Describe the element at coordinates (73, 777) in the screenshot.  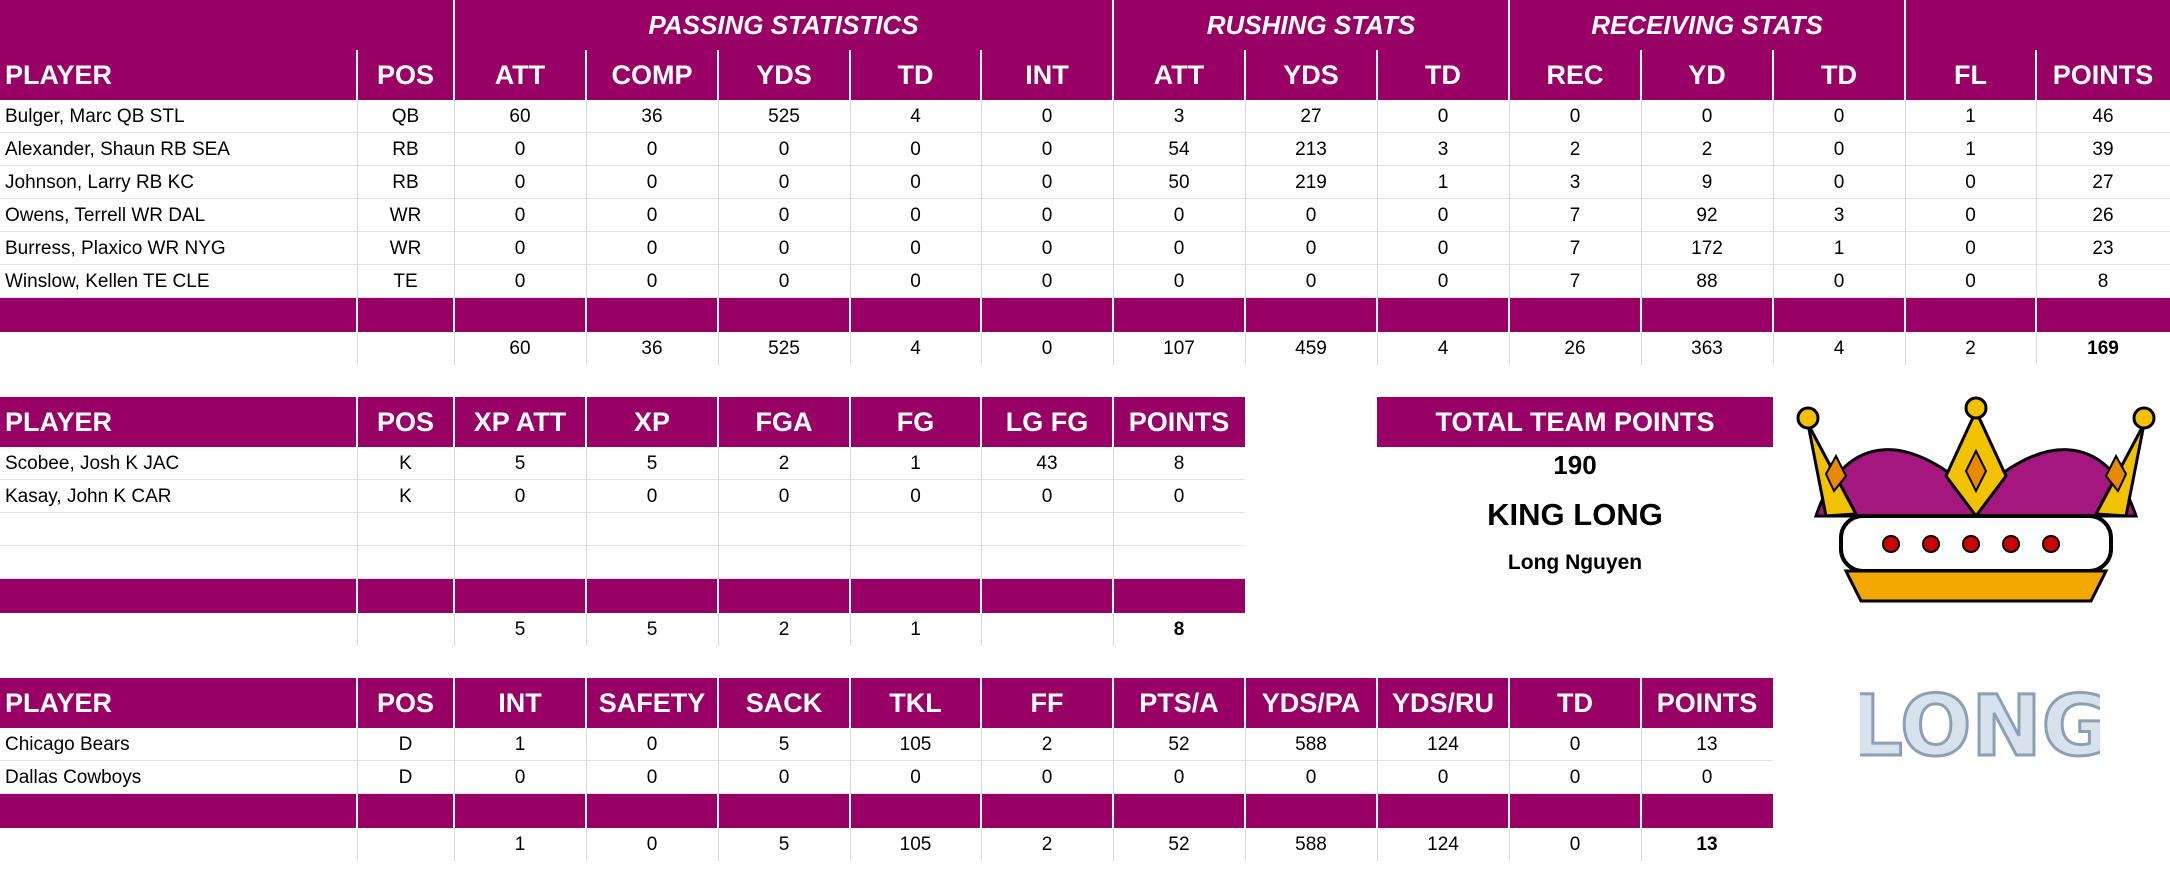
I see `team-name: Dallas Cowboys` at that location.